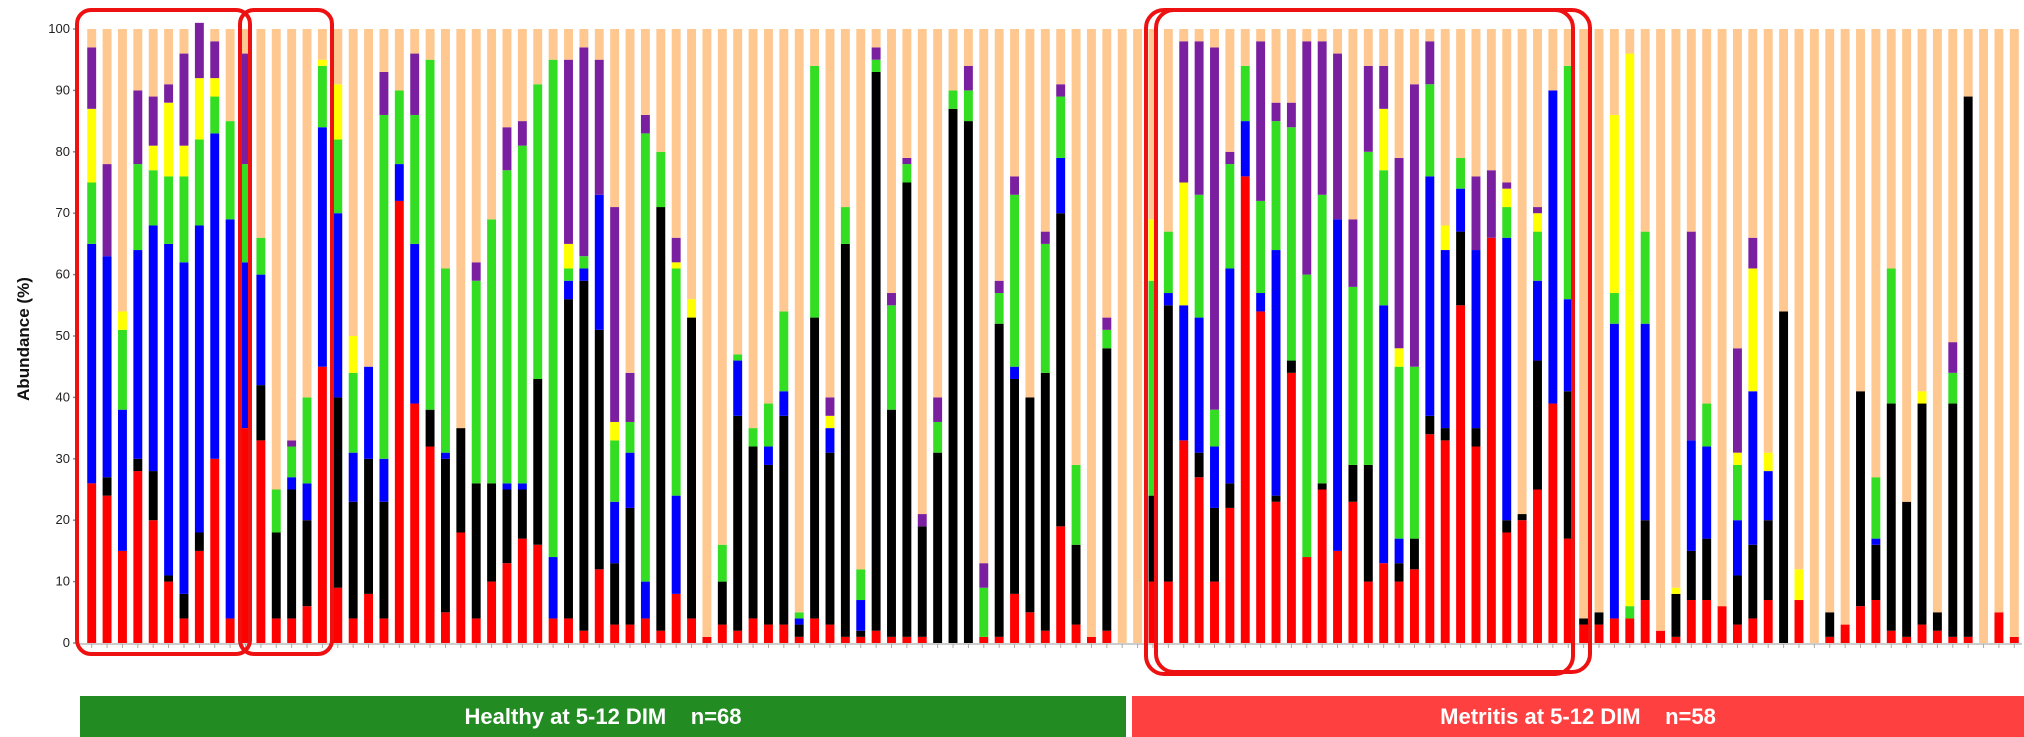  What do you see at coordinates (63, 335) in the screenshot?
I see `y-tick-label: 50` at bounding box center [63, 335].